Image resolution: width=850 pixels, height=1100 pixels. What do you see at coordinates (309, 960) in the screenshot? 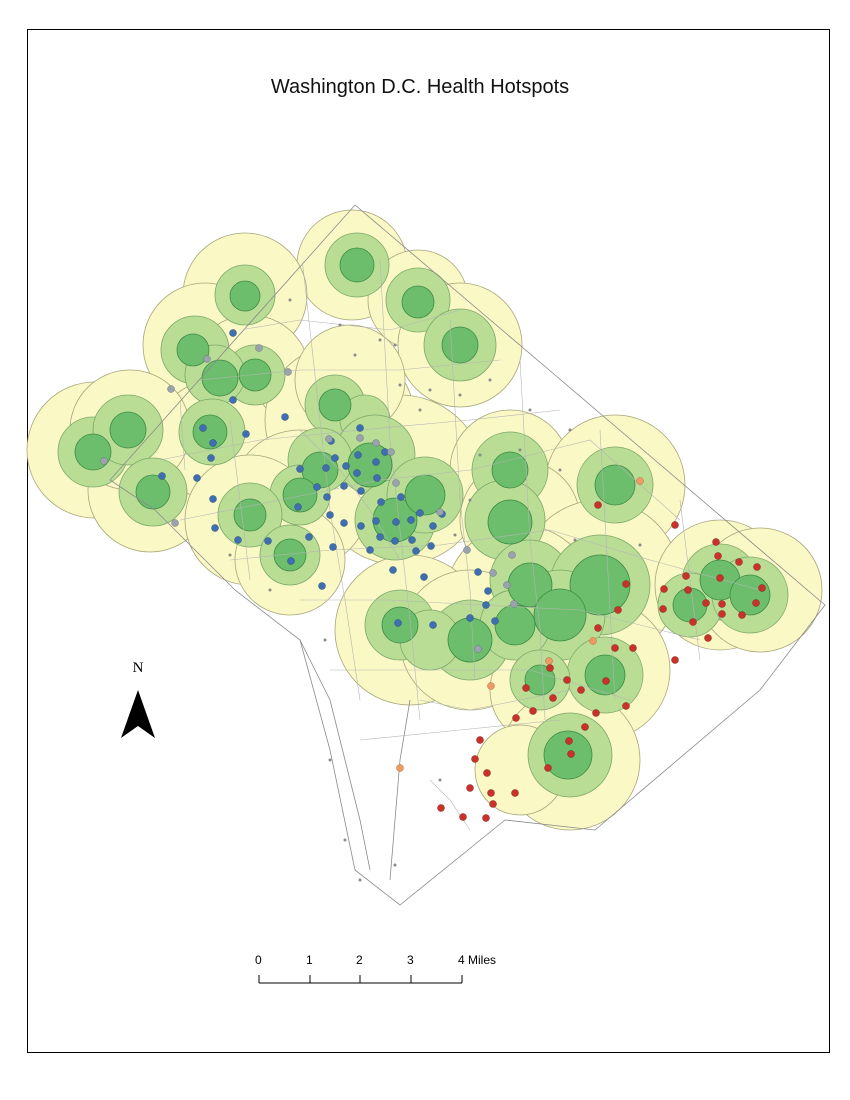
I see `scale-label-1: 1` at bounding box center [309, 960].